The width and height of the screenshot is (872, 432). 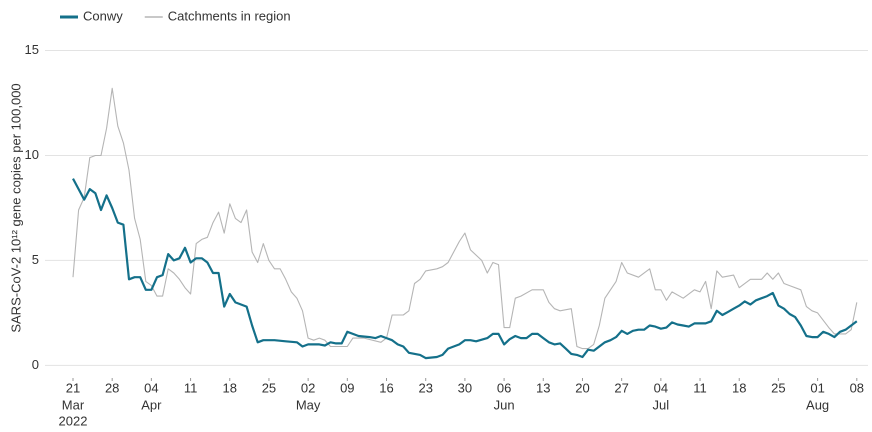 I want to click on y-tick-label: 0, so click(x=35, y=364).